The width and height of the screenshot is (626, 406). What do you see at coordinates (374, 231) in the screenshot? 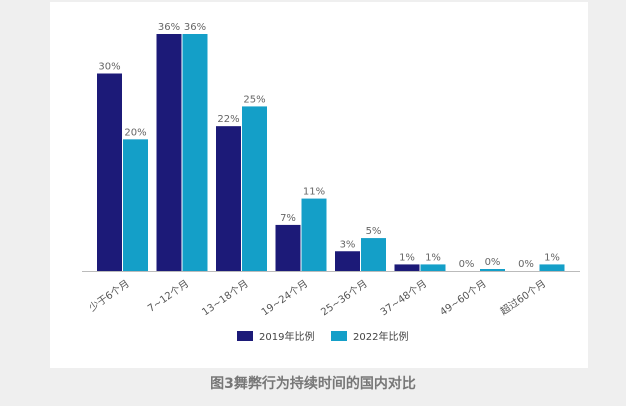
I see `data-label: 5%` at bounding box center [374, 231].